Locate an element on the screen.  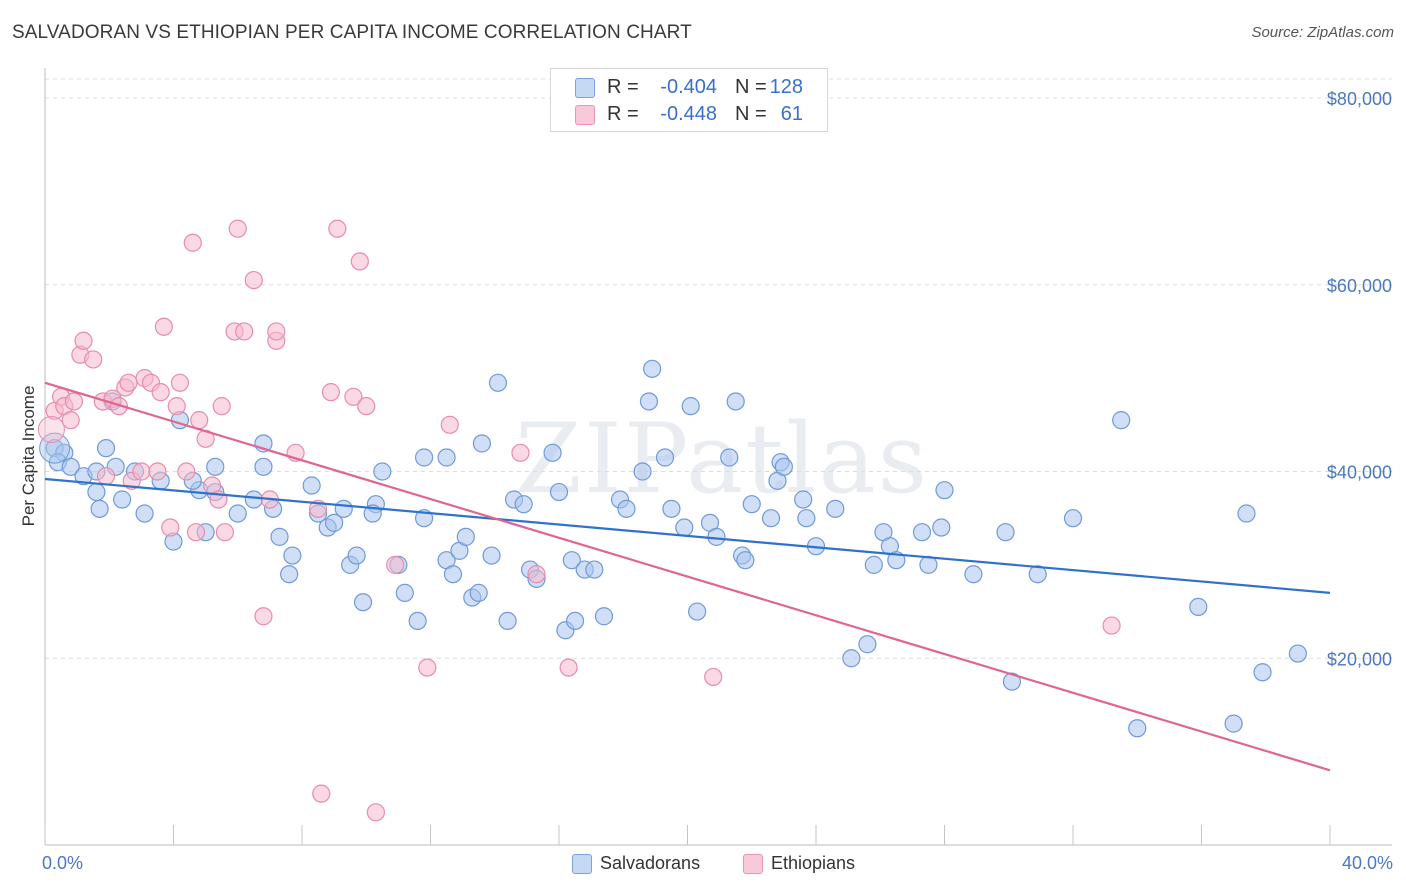
ethiopians-swatch is located at coordinates (753, 864).